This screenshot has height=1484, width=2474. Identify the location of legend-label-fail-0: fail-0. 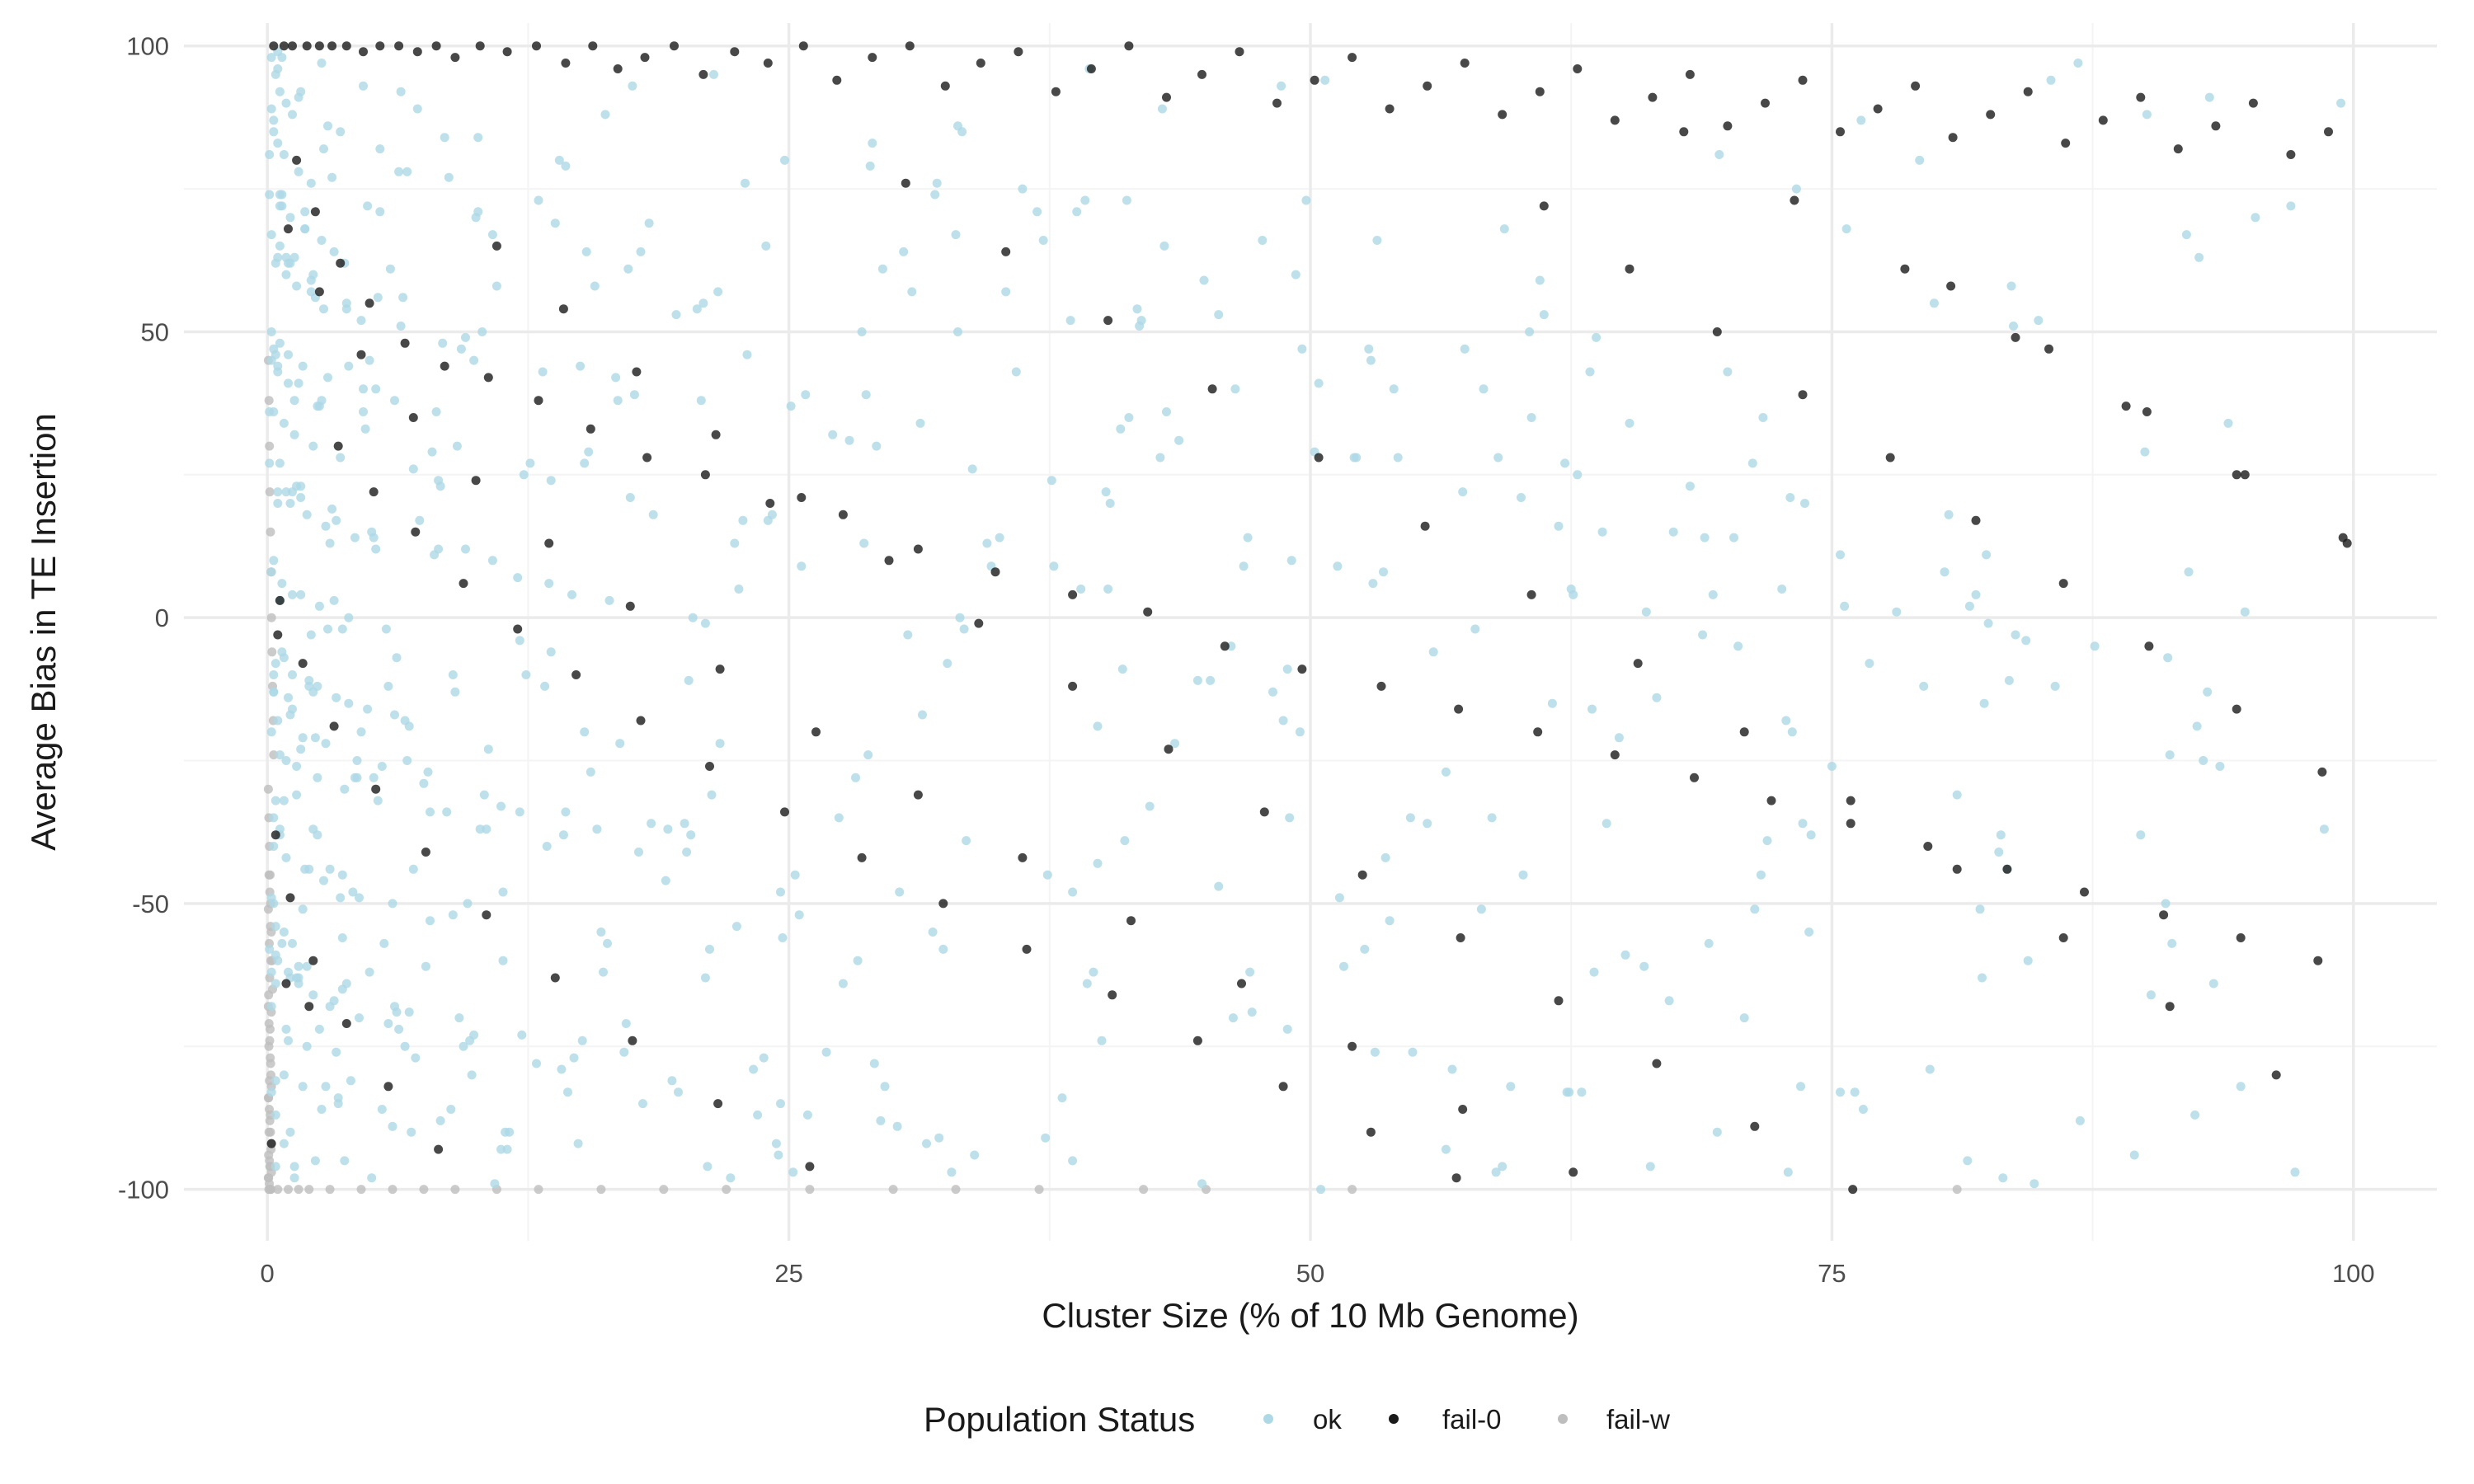
(1472, 1419).